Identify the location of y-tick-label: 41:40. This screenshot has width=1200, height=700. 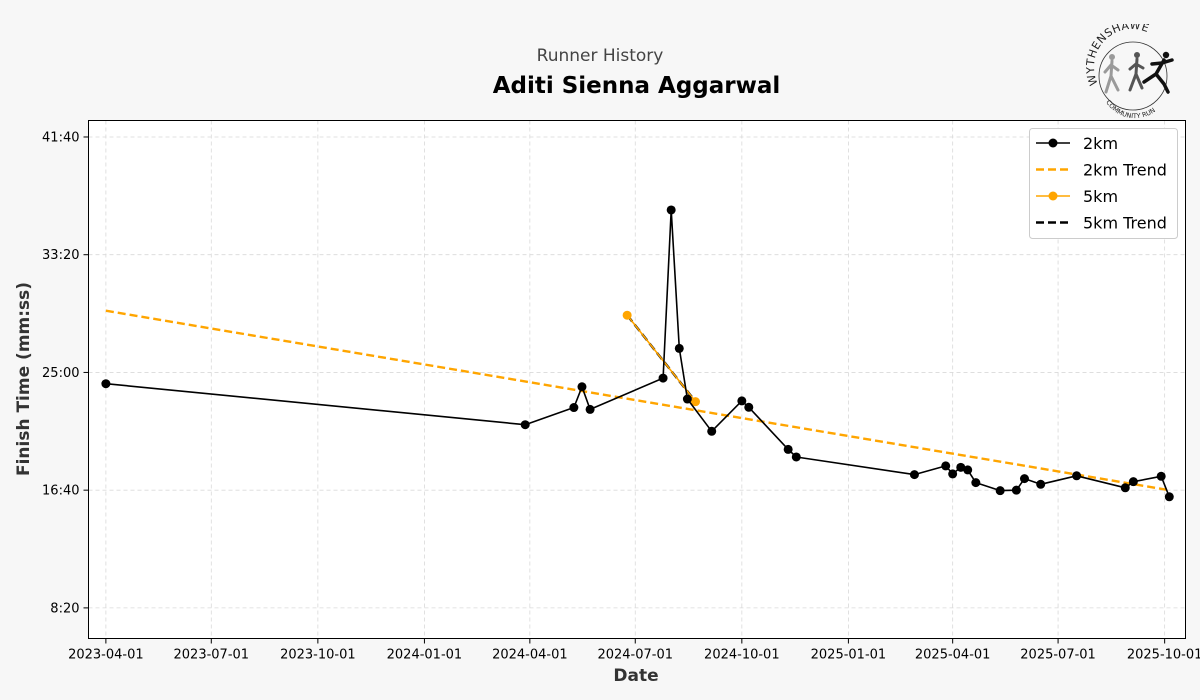
(60, 137).